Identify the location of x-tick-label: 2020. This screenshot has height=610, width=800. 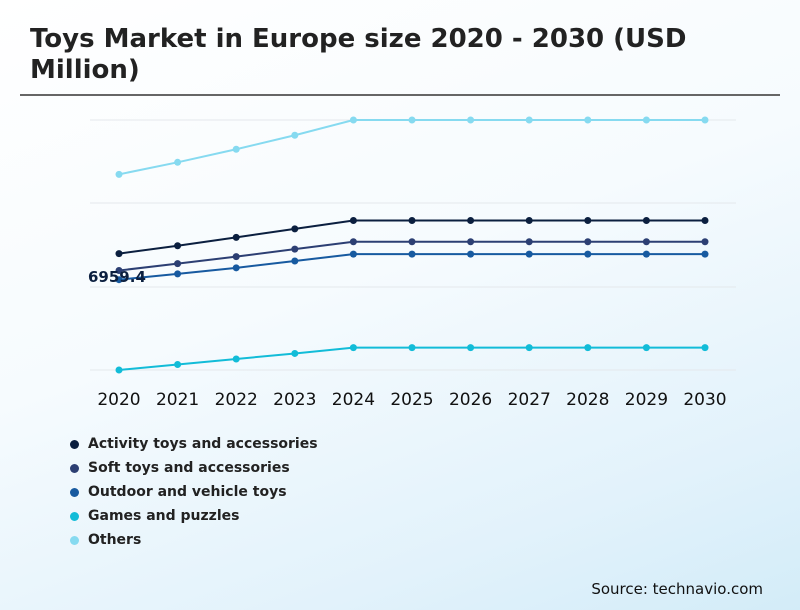
(118, 400).